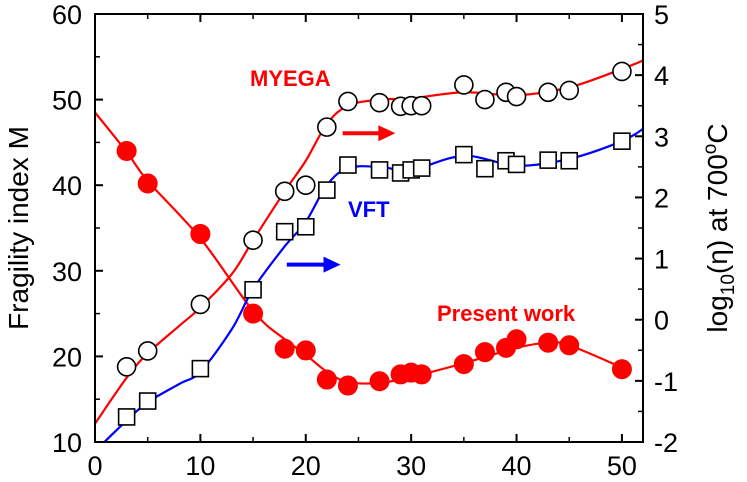 The width and height of the screenshot is (747, 482). Describe the element at coordinates (94, 466) in the screenshot. I see `x-tick-label: 0` at that location.